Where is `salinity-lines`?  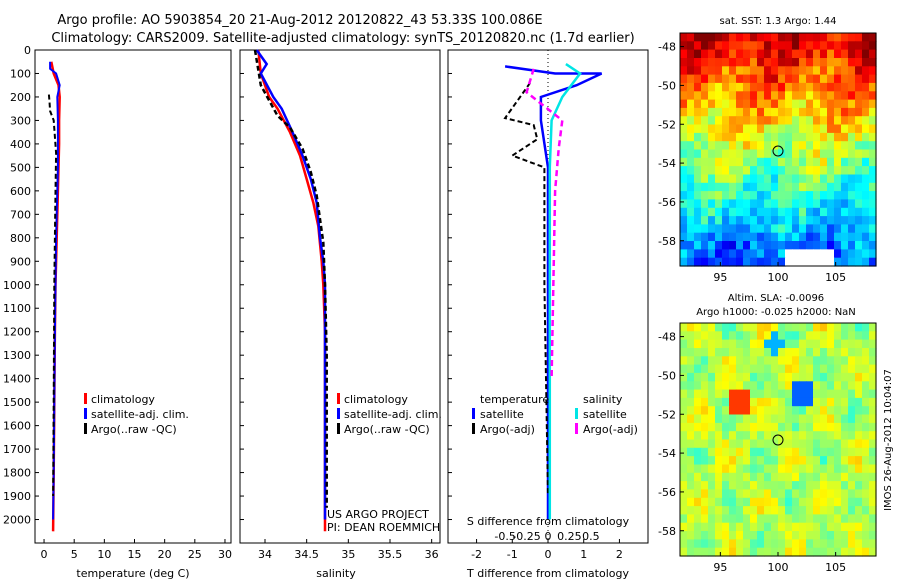 salinity-lines is located at coordinates (290, 290).